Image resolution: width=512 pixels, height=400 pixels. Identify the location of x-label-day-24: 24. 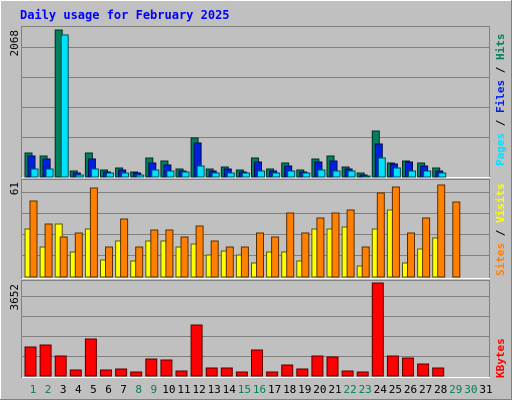
(381, 389).